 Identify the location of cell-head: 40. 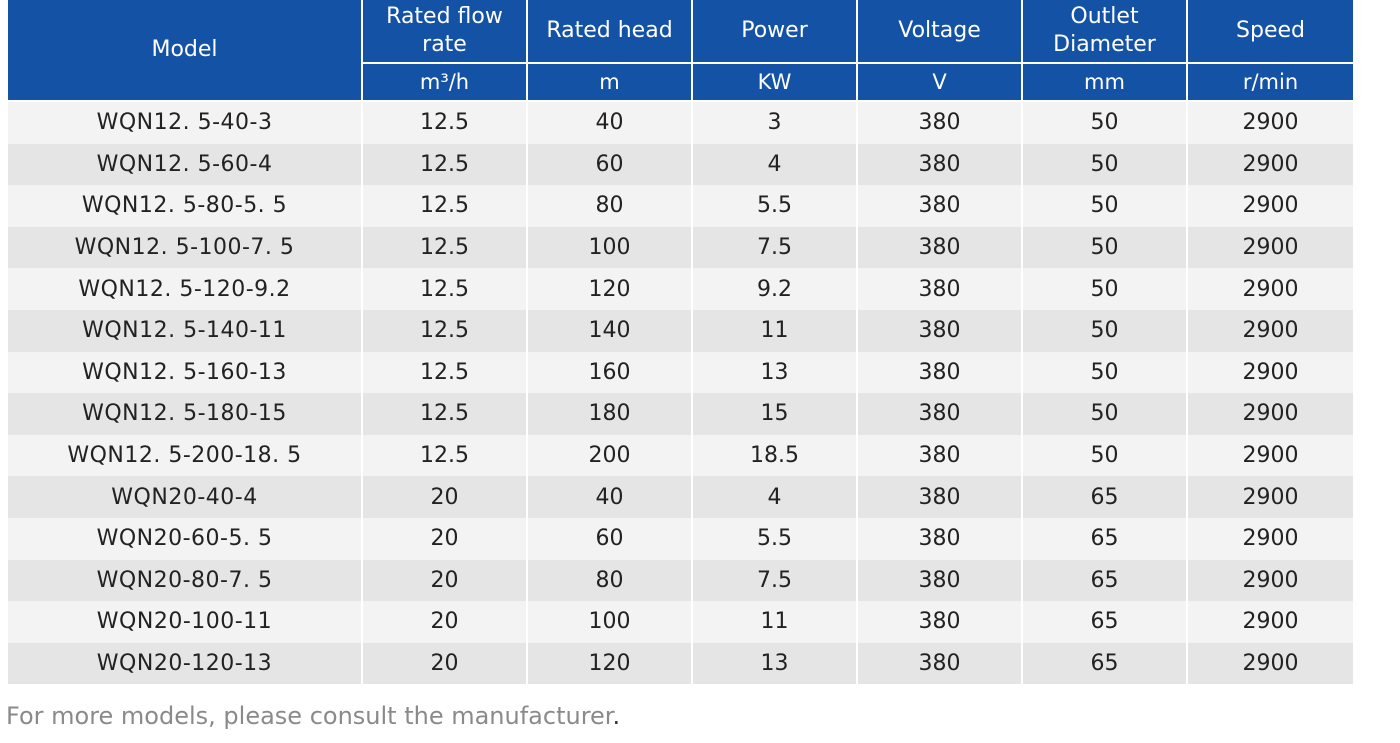
(610, 497).